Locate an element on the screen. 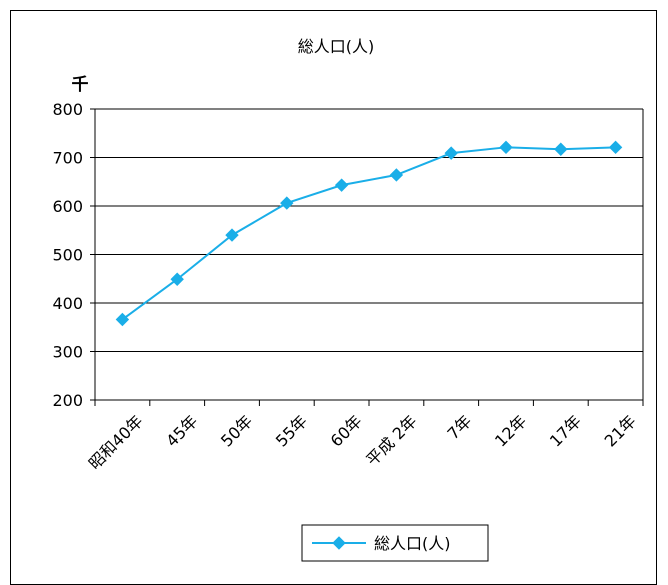 The height and width of the screenshot is (585, 668). y-tick-label: 200 is located at coordinates (67, 400).